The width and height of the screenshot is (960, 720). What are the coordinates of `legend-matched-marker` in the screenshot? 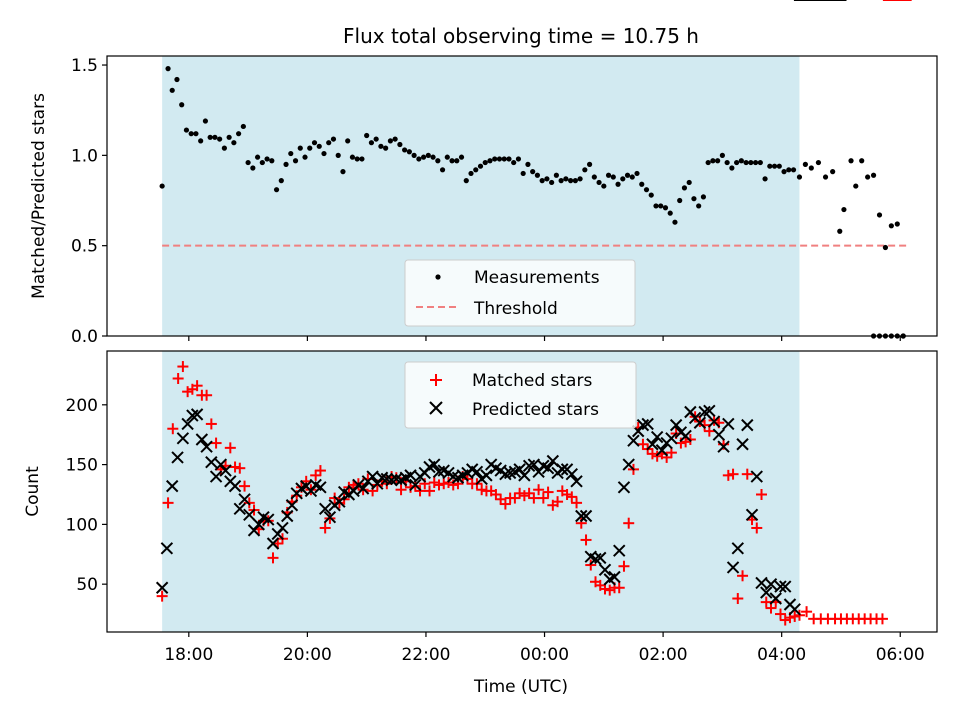 It's located at (436, 380).